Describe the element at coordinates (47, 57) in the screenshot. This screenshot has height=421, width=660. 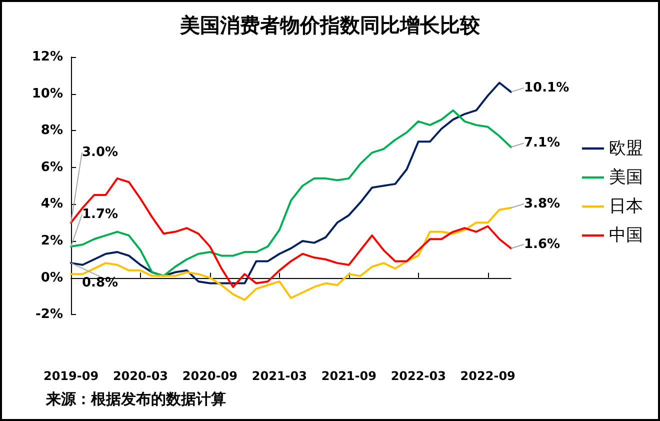
I see `y-tick-label: 12%` at that location.